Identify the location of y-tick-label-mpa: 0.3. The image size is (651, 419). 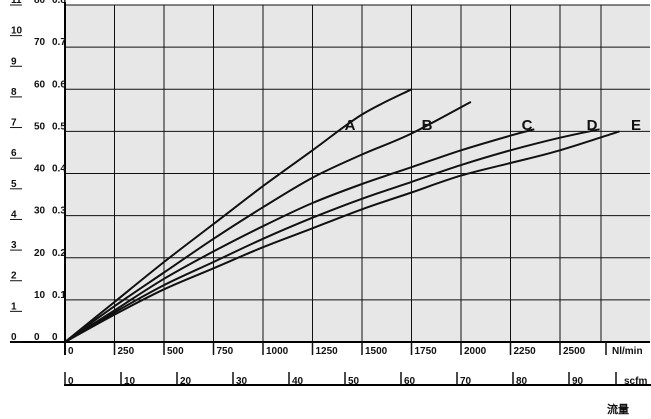
(59, 211).